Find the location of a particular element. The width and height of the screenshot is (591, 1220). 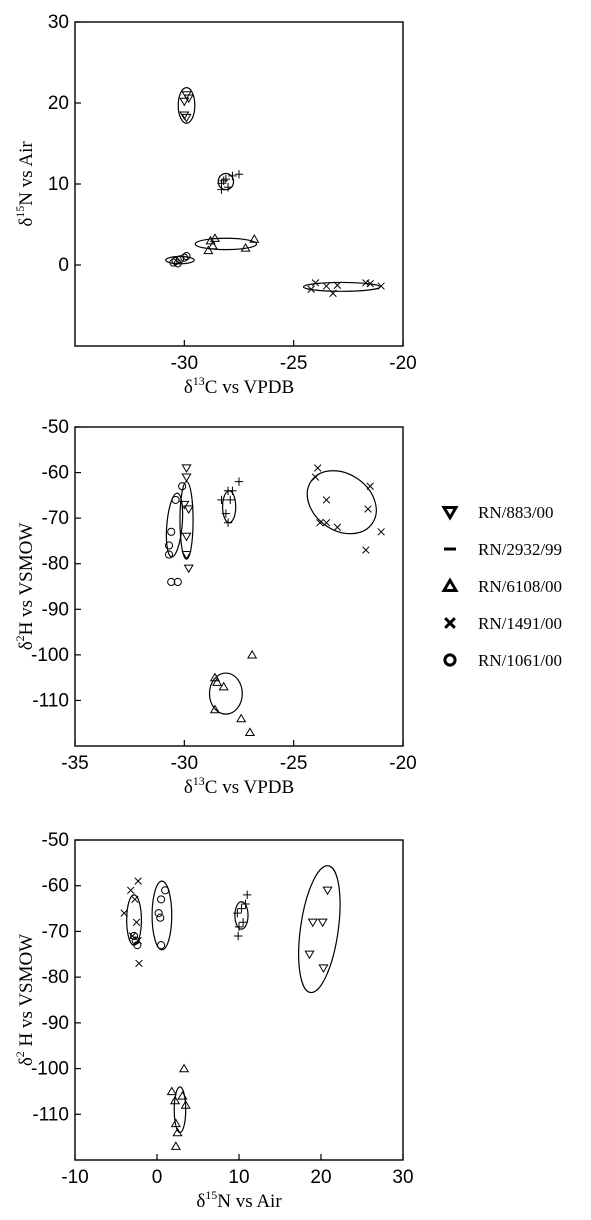

x-tick-label: -30 is located at coordinates (184, 363).